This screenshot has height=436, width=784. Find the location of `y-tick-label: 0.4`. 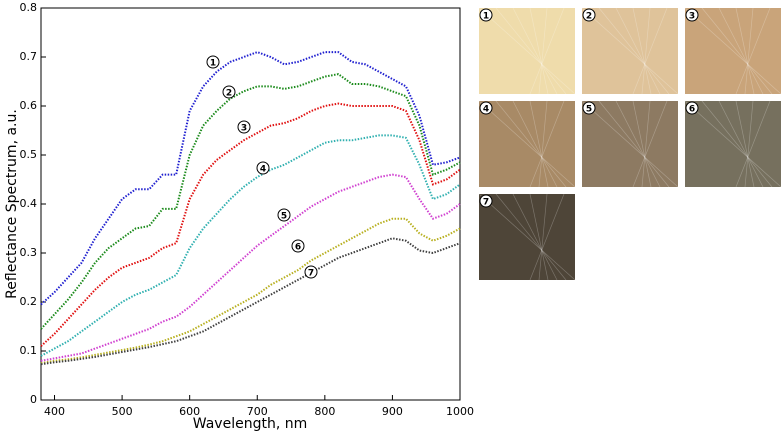

y-tick-label: 0.4 is located at coordinates (29, 203).